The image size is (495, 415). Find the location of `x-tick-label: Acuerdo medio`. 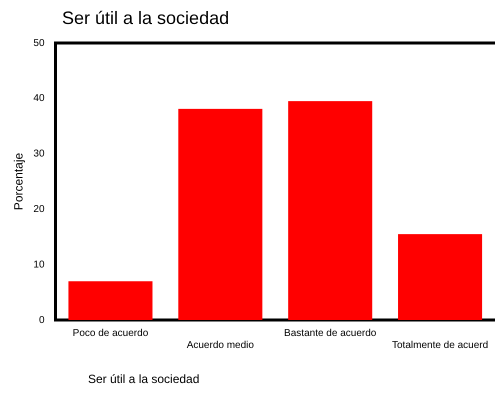

x-tick-label: Acuerdo medio is located at coordinates (220, 345).